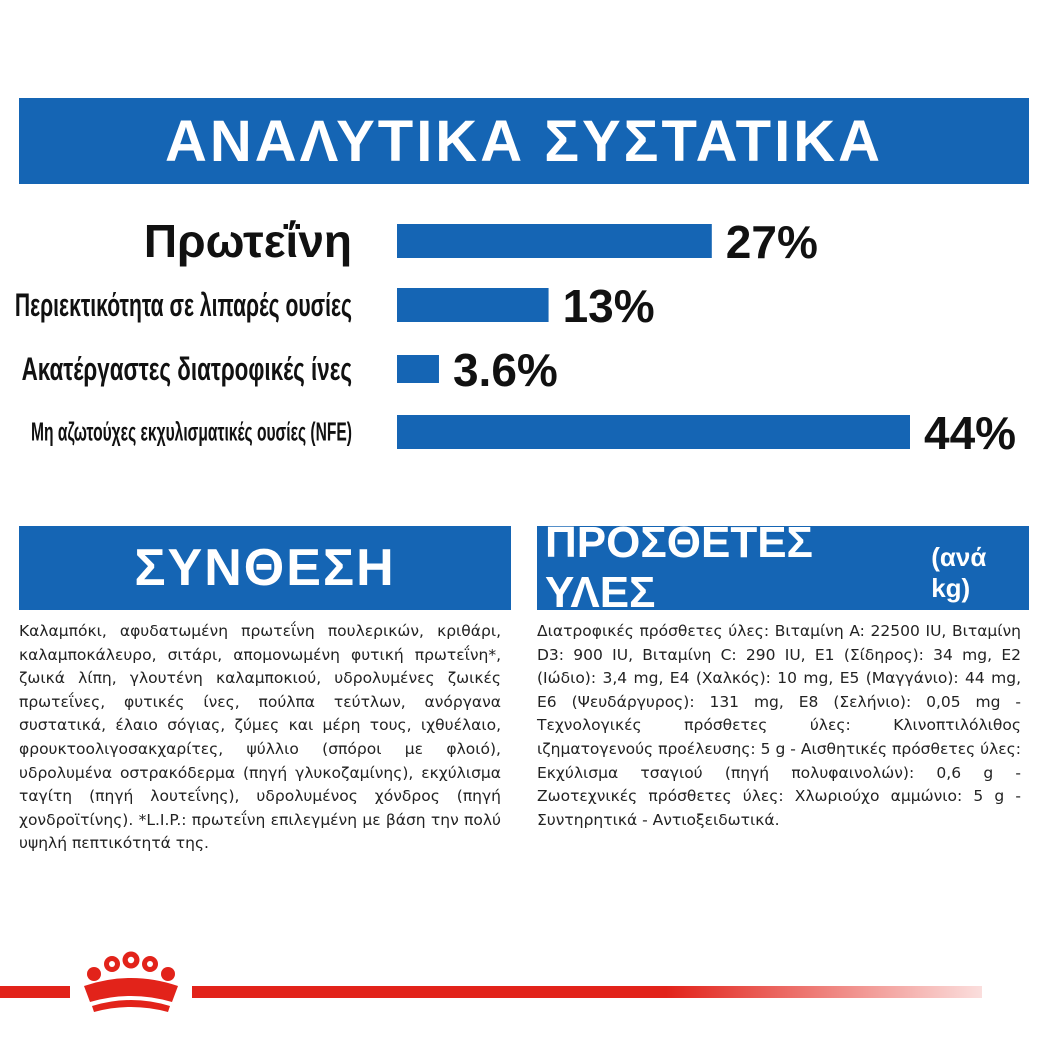 Image resolution: width=1049 pixels, height=1049 pixels. Describe the element at coordinates (505, 370) in the screenshot. I see `value-label-2: 3.6%` at that location.